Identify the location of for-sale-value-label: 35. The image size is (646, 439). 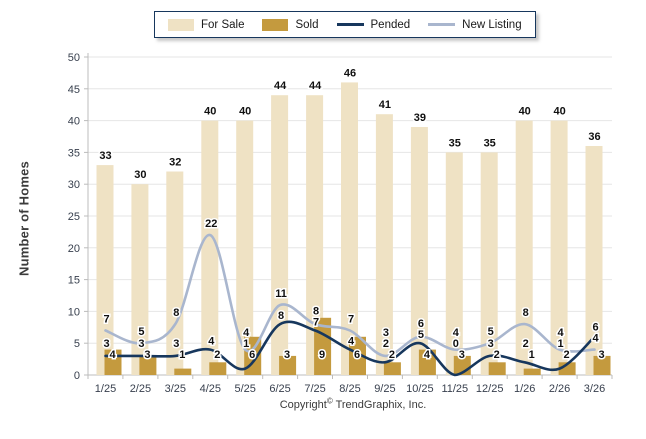
(490, 143).